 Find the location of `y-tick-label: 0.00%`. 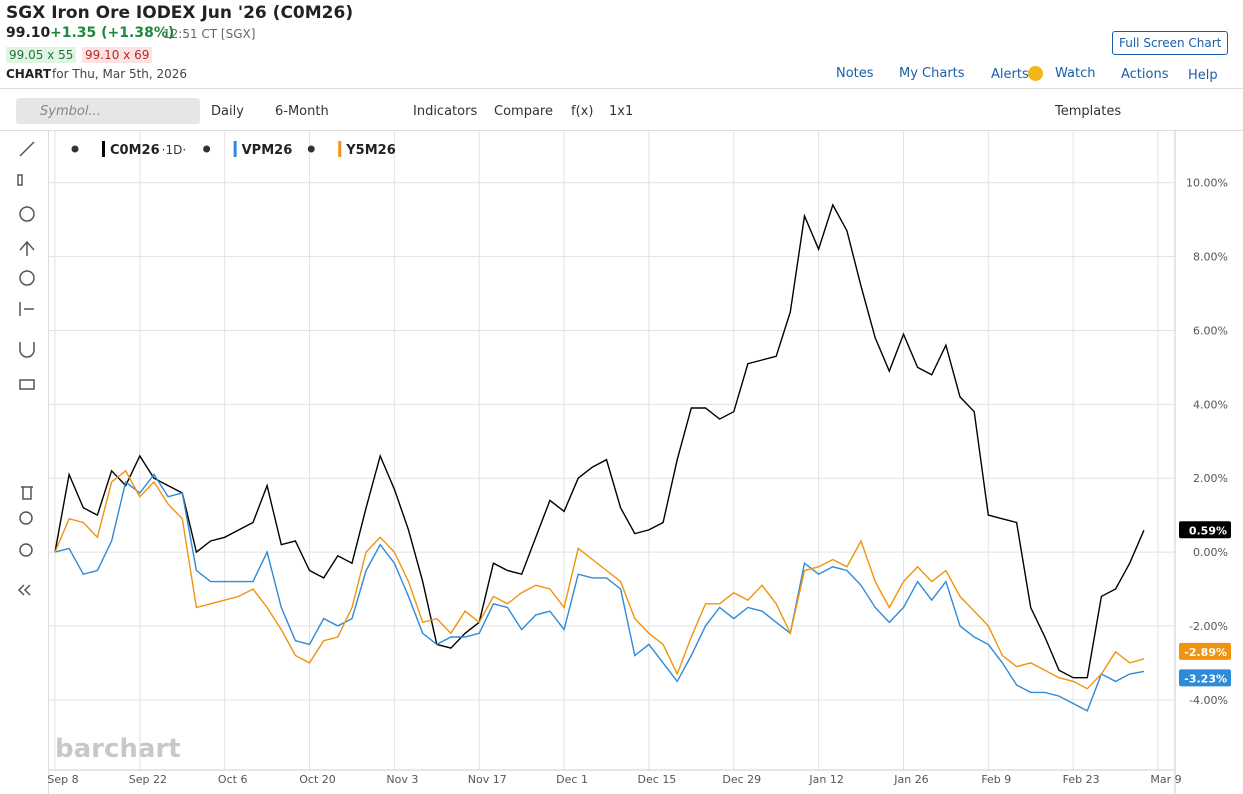

y-tick-label: 0.00% is located at coordinates (1210, 552).